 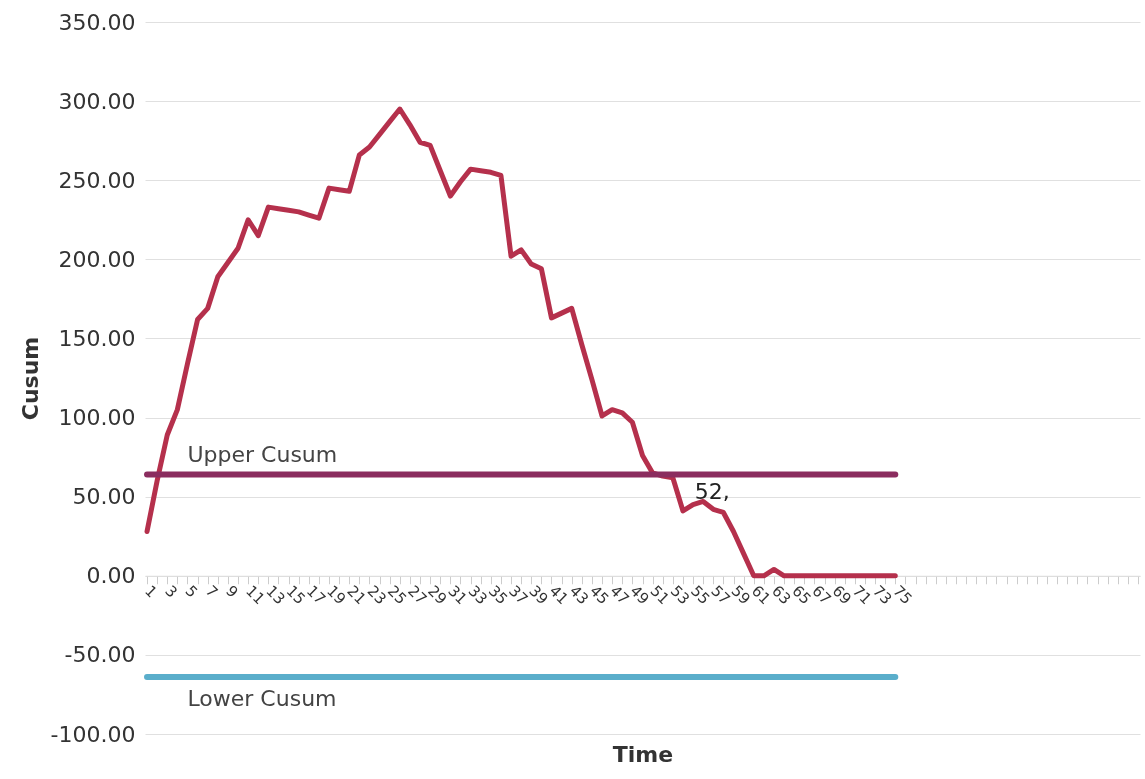 What do you see at coordinates (100, 655) in the screenshot?
I see `y-tick-label: -50.00` at bounding box center [100, 655].